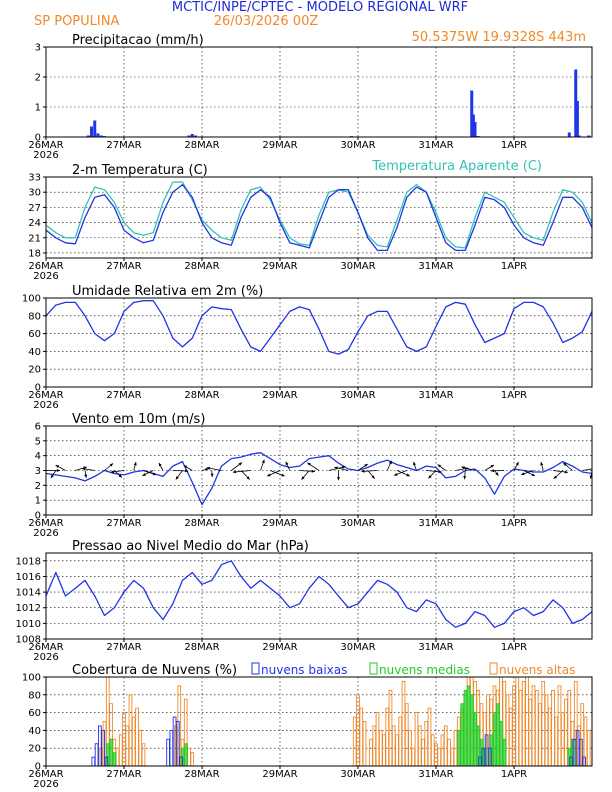 The image size is (612, 792). What do you see at coordinates (28, 640) in the screenshot?
I see `y-tick-label: 1008` at bounding box center [28, 640].